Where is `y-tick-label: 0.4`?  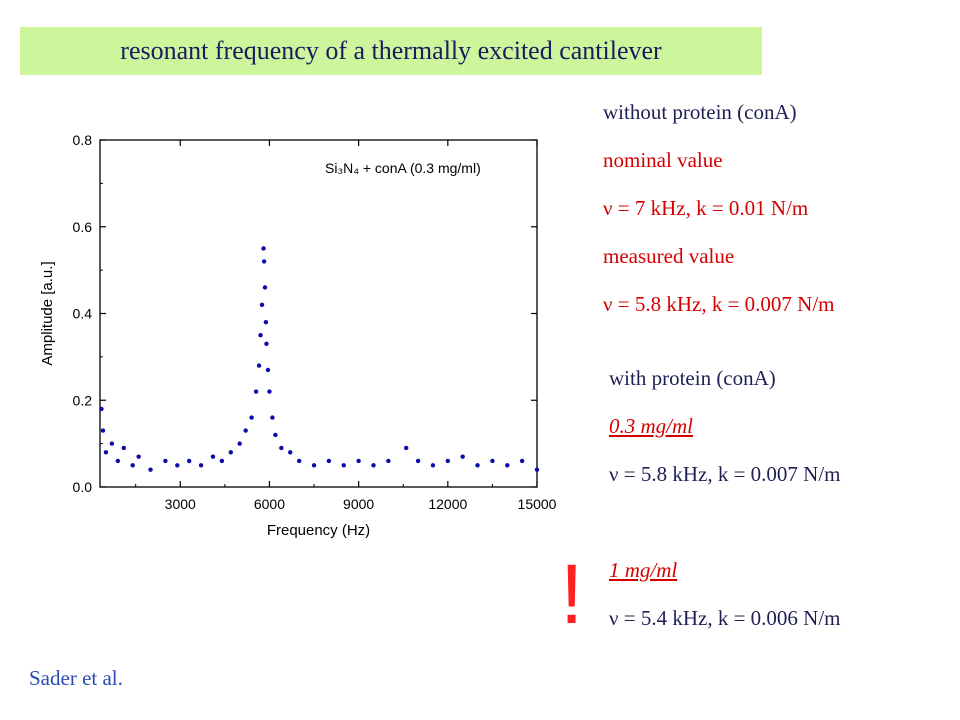
y-tick-label: 0.4 is located at coordinates (83, 314).